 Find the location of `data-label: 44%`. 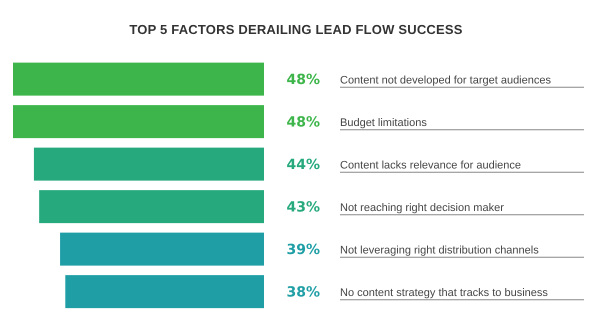

data-label: 44% is located at coordinates (303, 165).